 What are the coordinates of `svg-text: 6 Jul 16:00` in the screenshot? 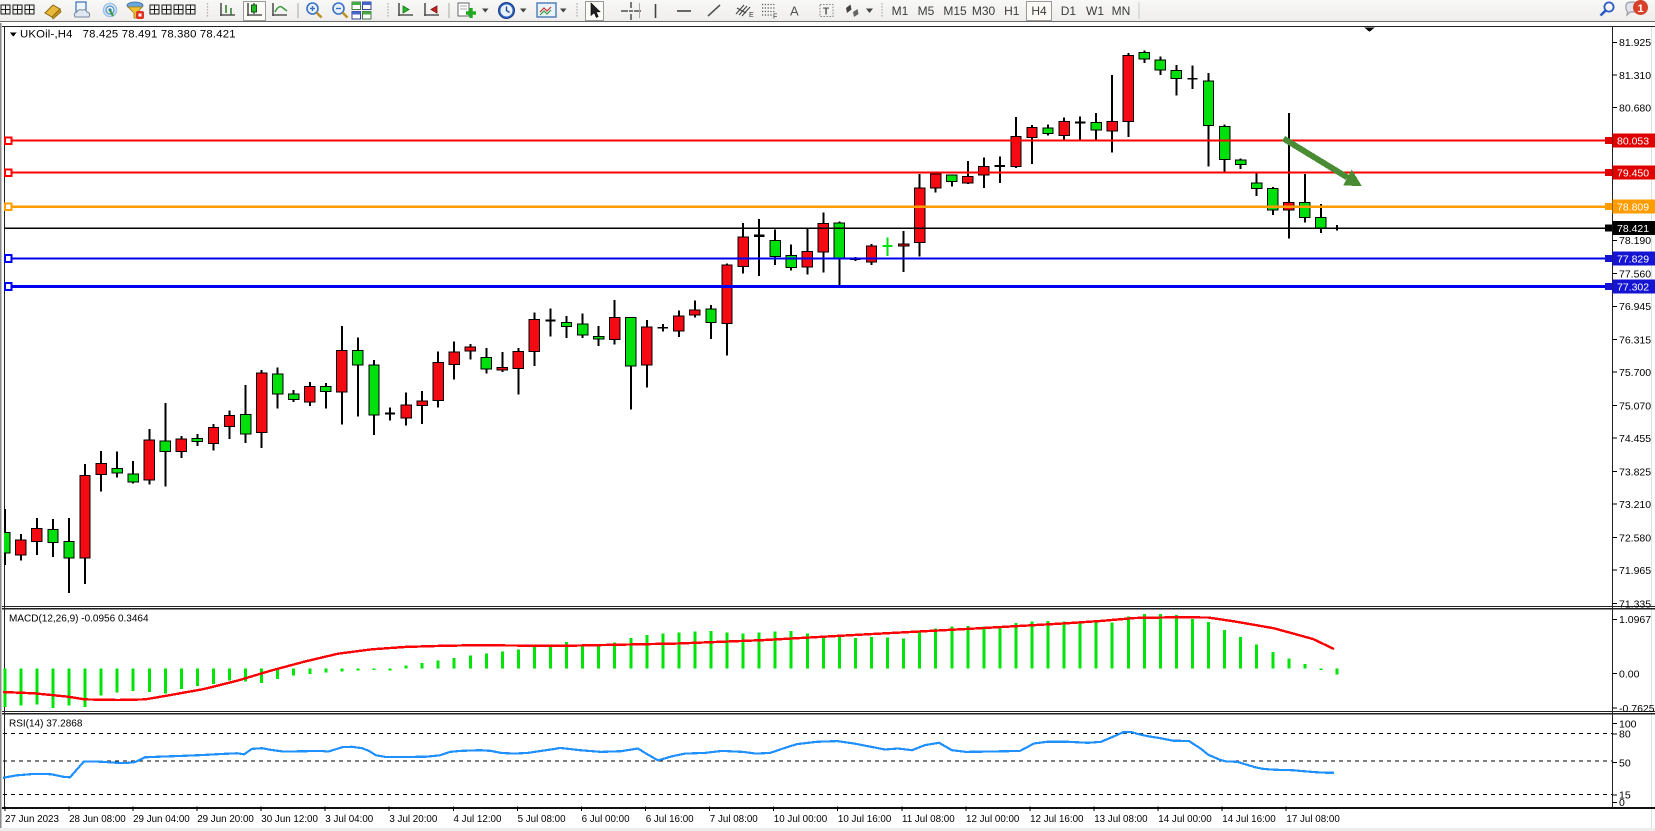 It's located at (670, 819).